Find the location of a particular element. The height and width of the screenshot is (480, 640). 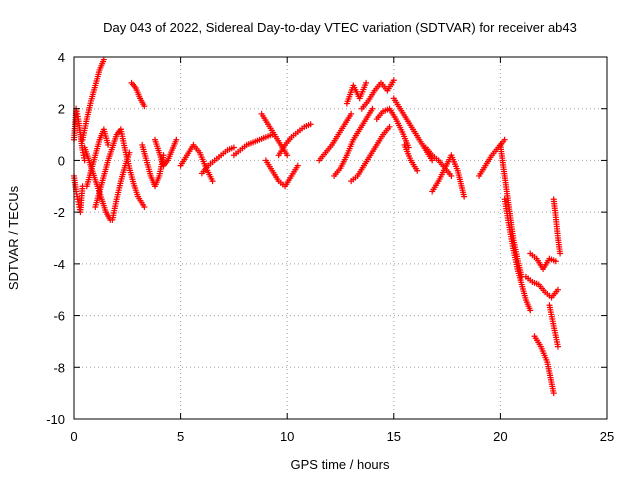

y-tick-label: -8 is located at coordinates (59, 367).